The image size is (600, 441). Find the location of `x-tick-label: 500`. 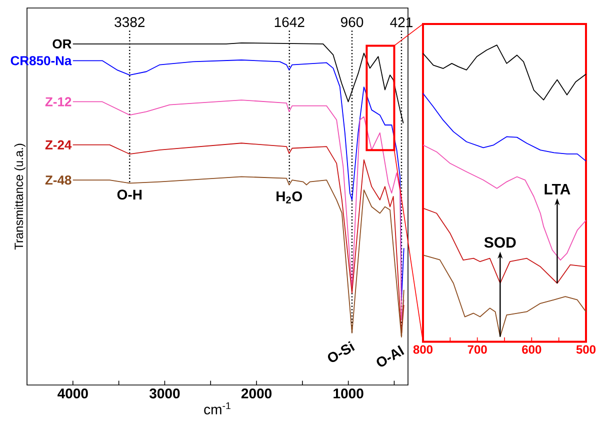

x-tick-label: 500 is located at coordinates (586, 349).